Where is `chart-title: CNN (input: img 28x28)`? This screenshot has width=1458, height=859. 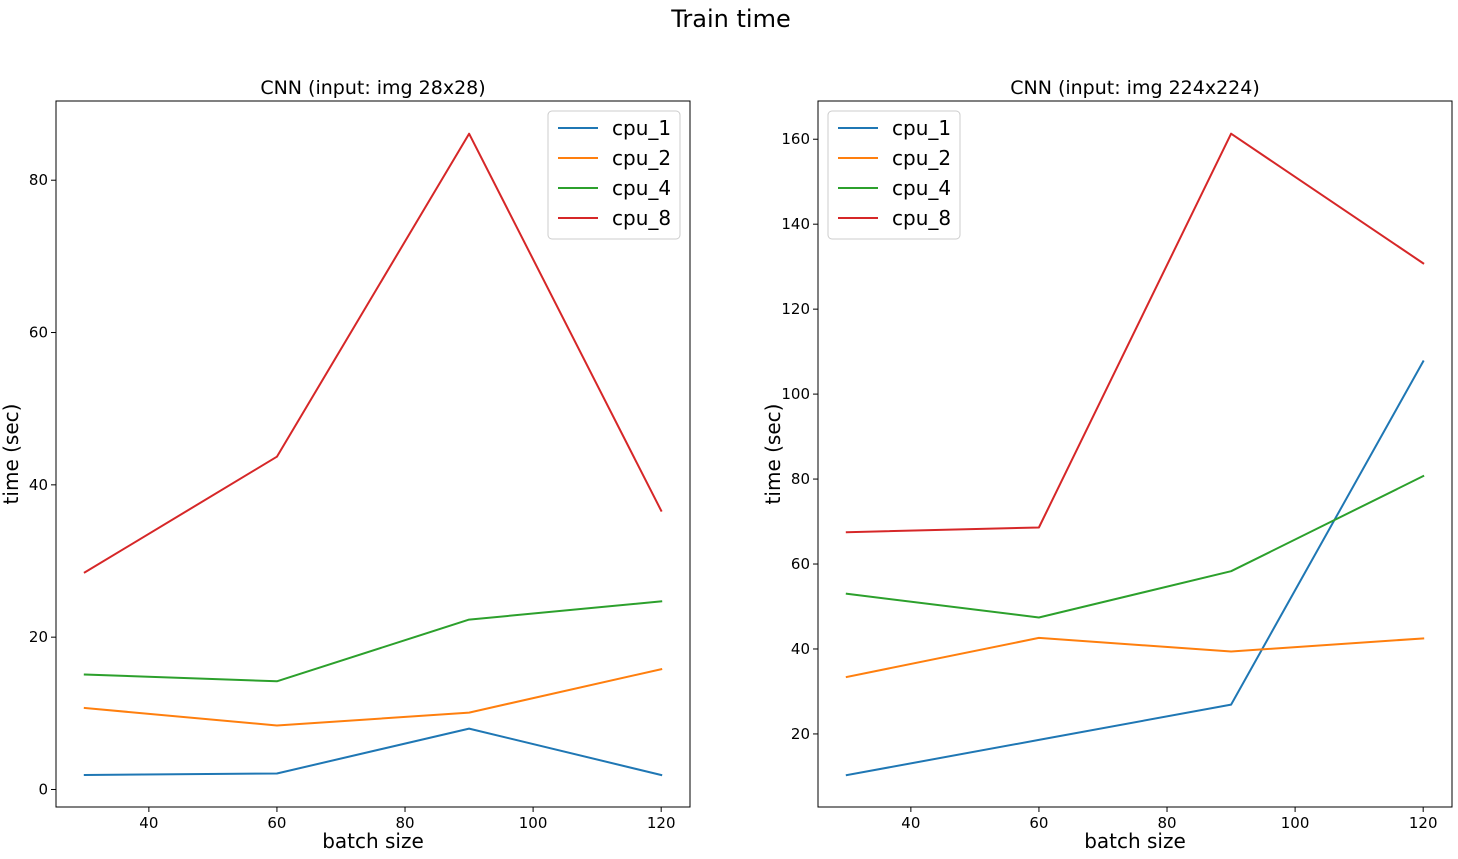
chart-title: CNN (input: img 28x28) is located at coordinates (372, 88).